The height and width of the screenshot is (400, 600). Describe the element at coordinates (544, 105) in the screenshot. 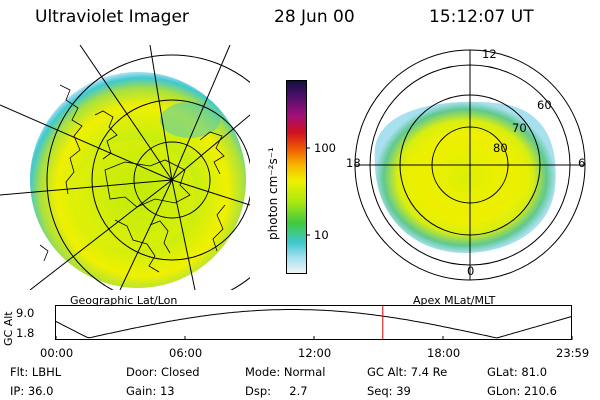

I see `mlat-60-label: 60` at that location.